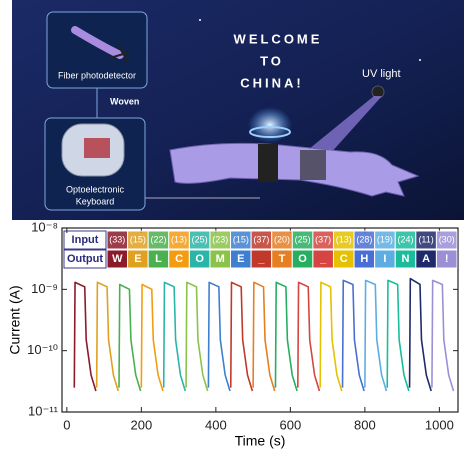 Image resolution: width=474 pixels, height=454 pixels. Describe the element at coordinates (117, 239) in the screenshot. I see `input-code: (33)` at that location.